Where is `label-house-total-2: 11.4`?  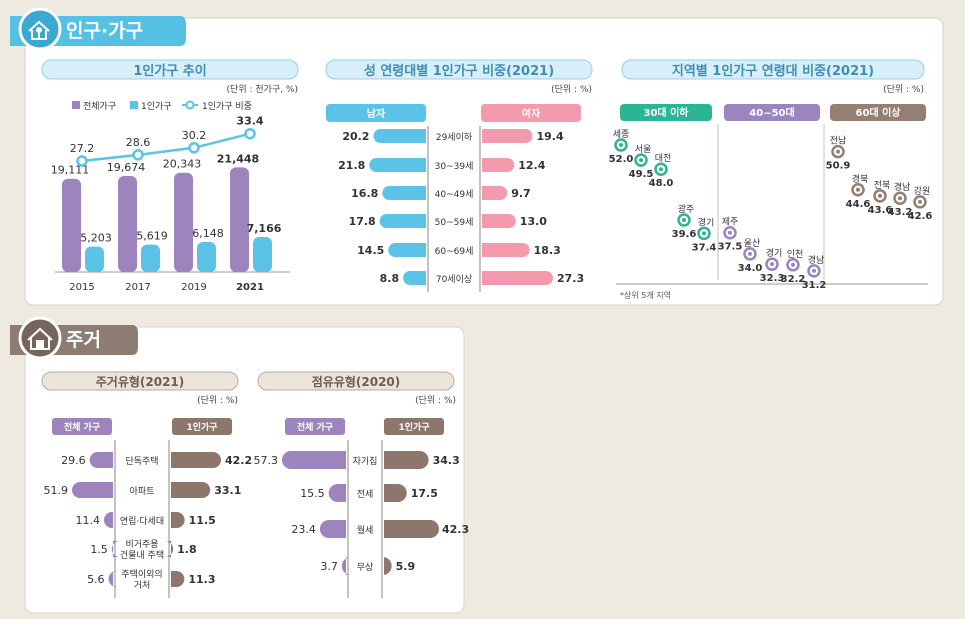 label-house-total-2: 11.4 is located at coordinates (87, 520).